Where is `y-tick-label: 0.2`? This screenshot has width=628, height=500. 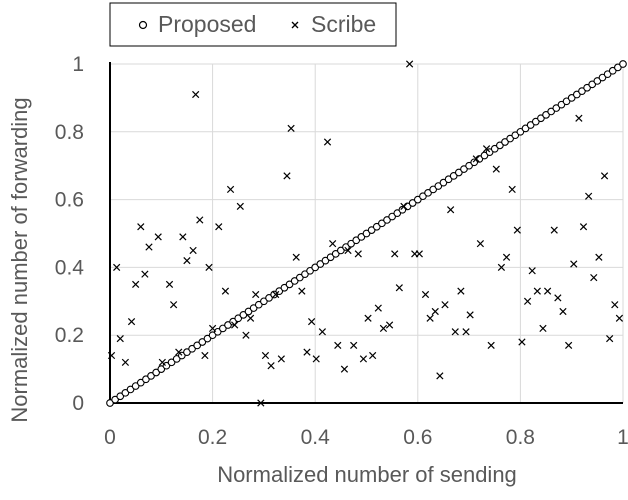 y-tick-label: 0.2 is located at coordinates (69, 335).